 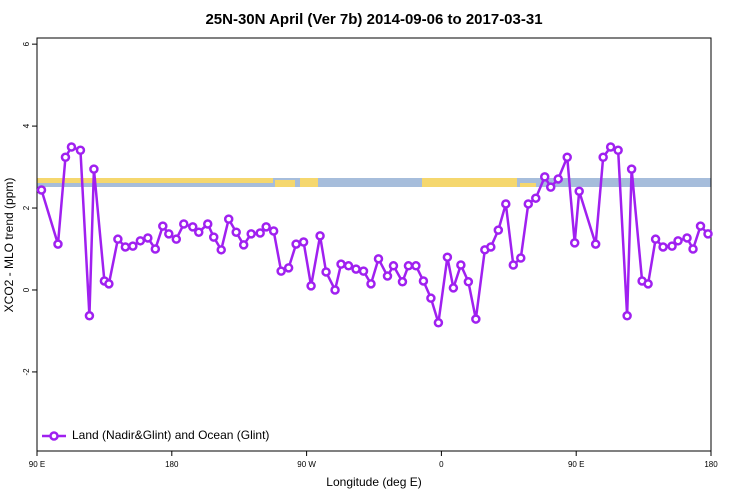 What do you see at coordinates (9, 245) in the screenshot?
I see `y-axis-label: XCO2 - MLO trend (ppm)` at bounding box center [9, 245].